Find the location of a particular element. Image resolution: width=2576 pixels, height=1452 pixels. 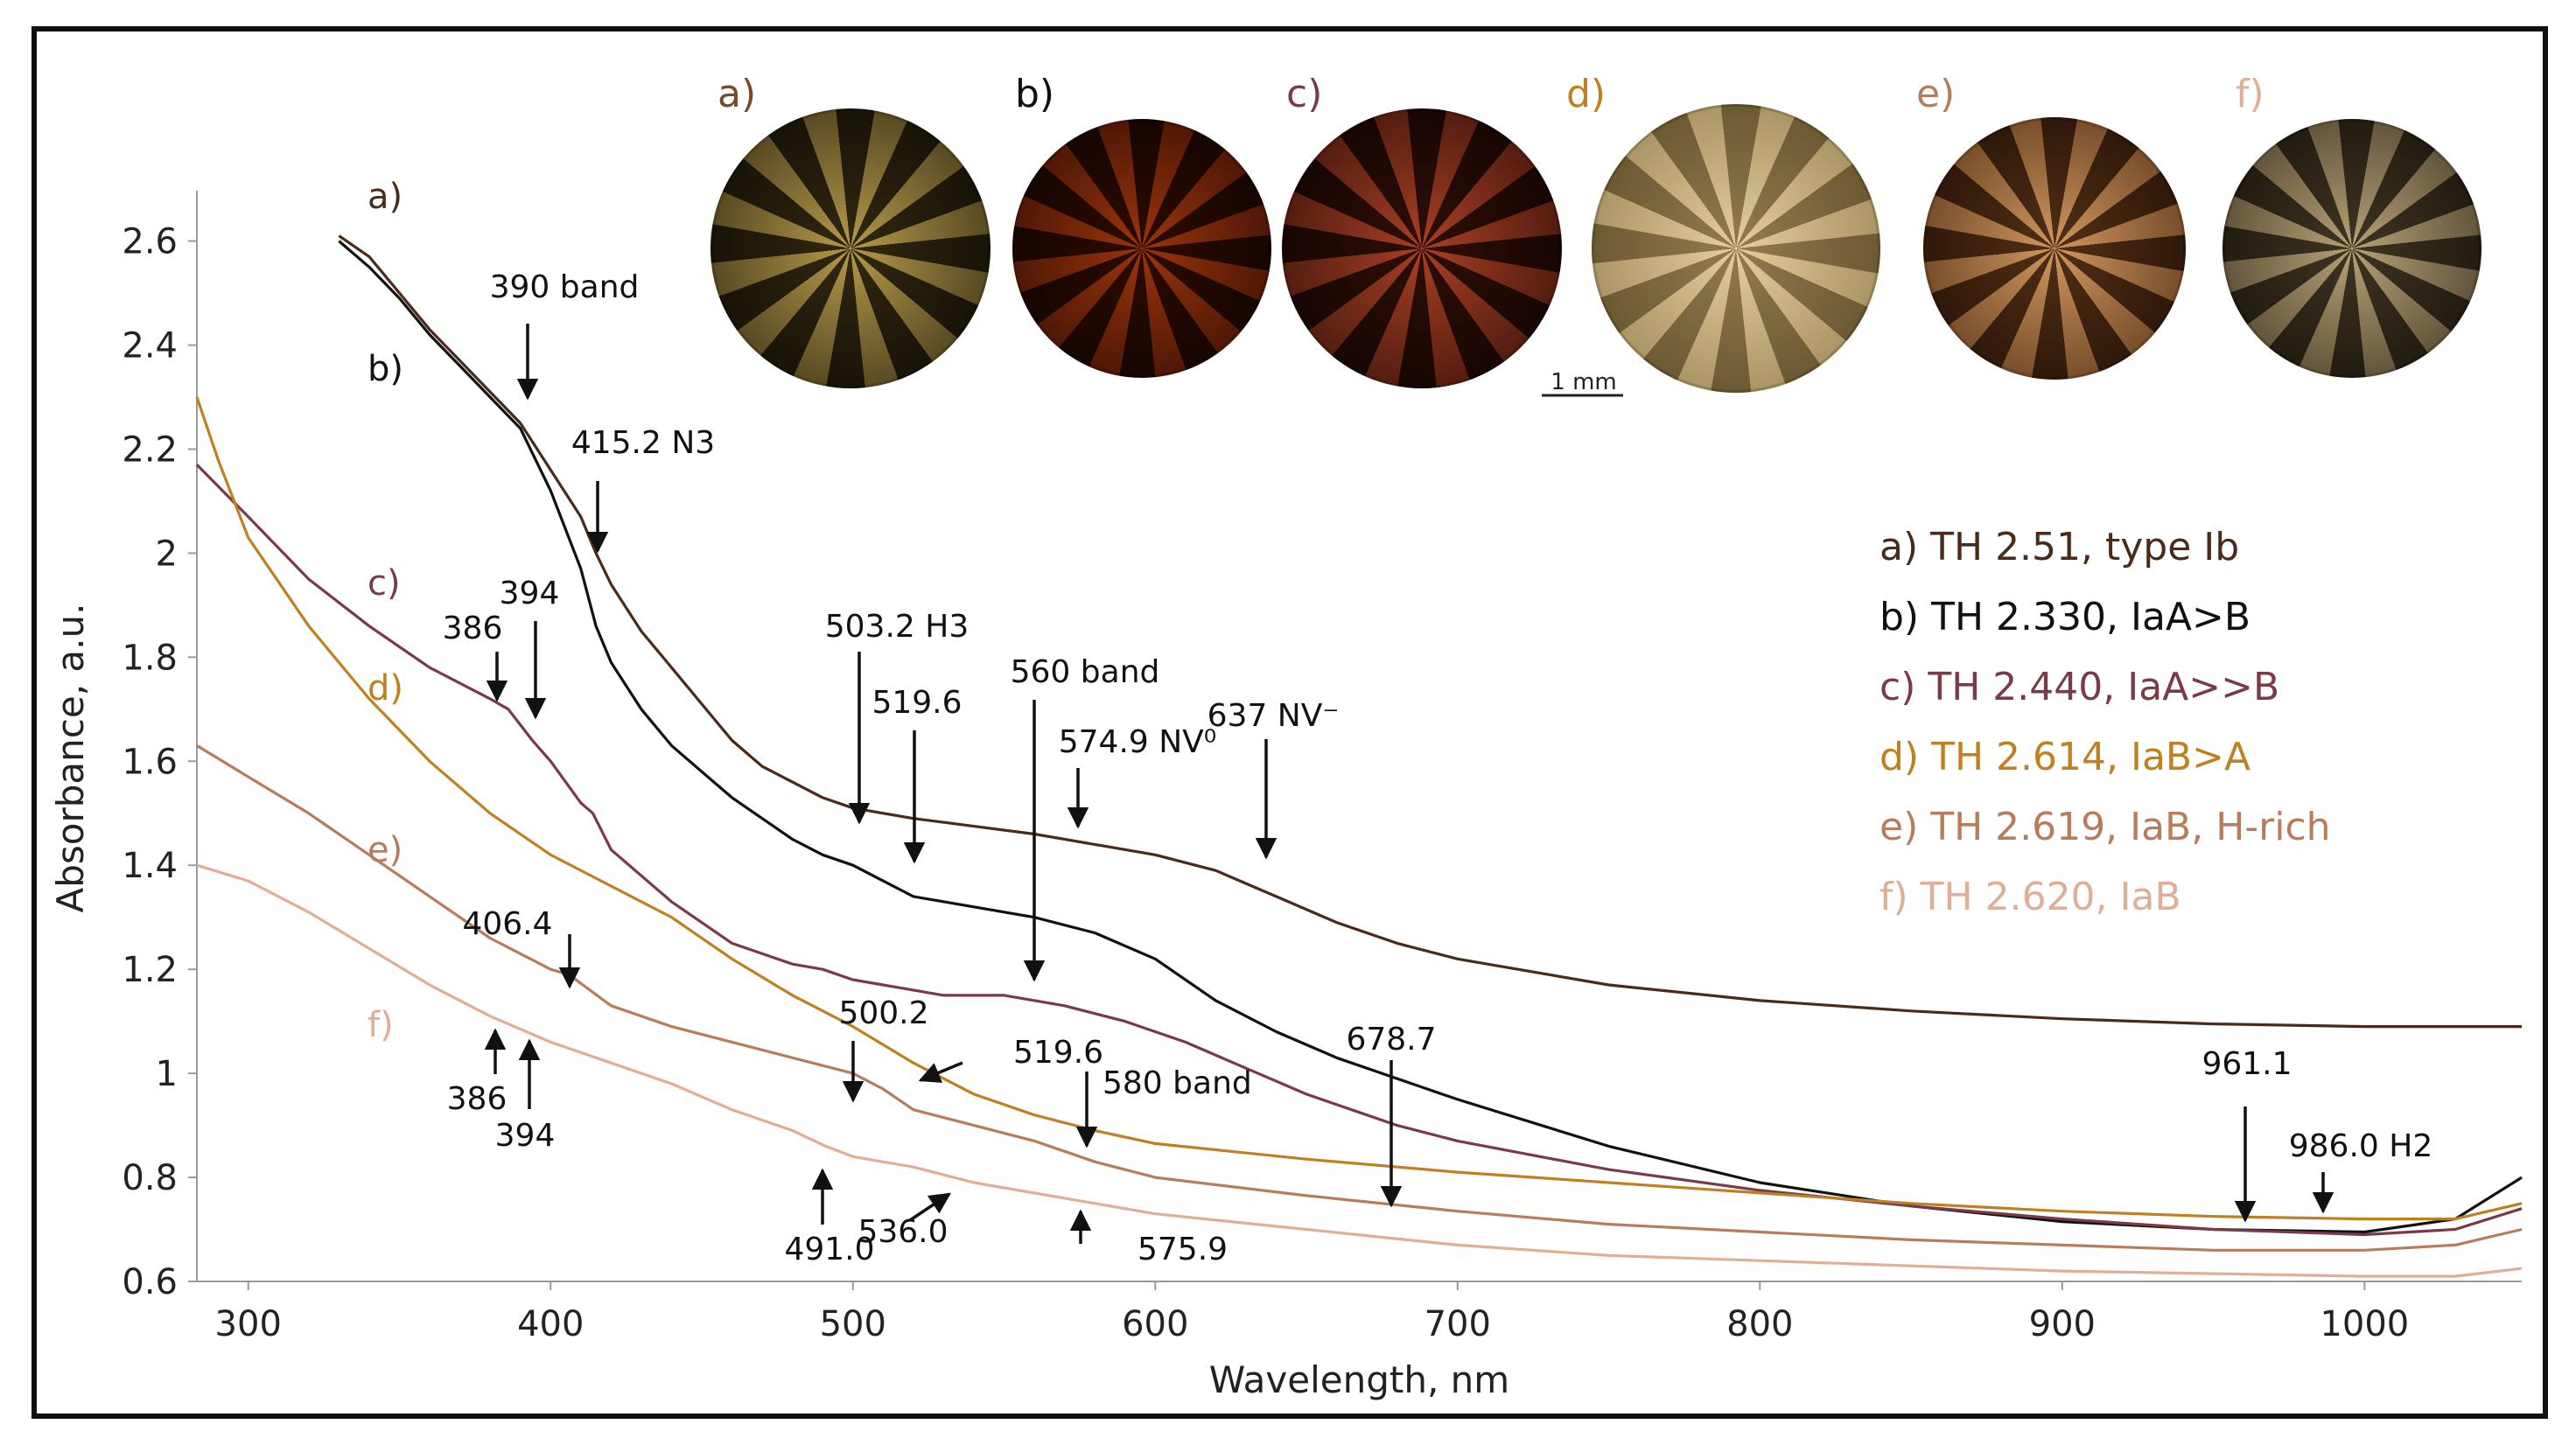

x-tick-label: 900 is located at coordinates (2062, 1324).